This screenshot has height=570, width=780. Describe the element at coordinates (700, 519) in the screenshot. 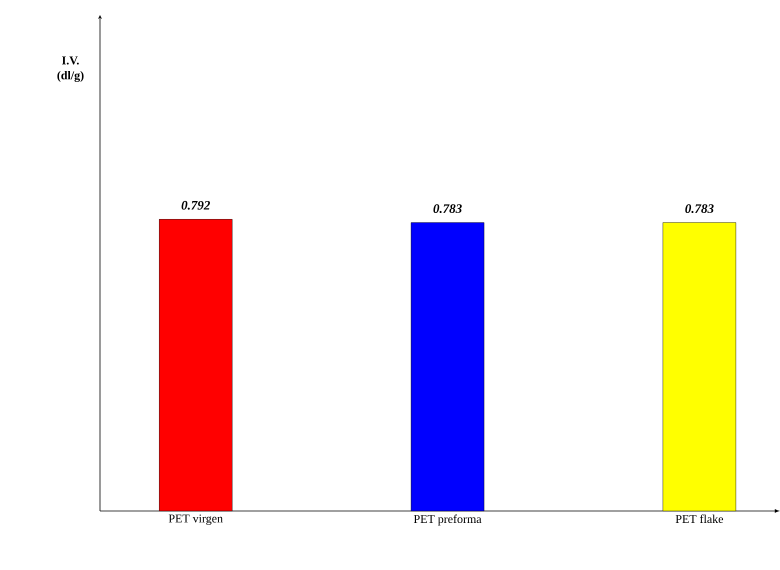

I see `x-tick-label: PET flake` at that location.